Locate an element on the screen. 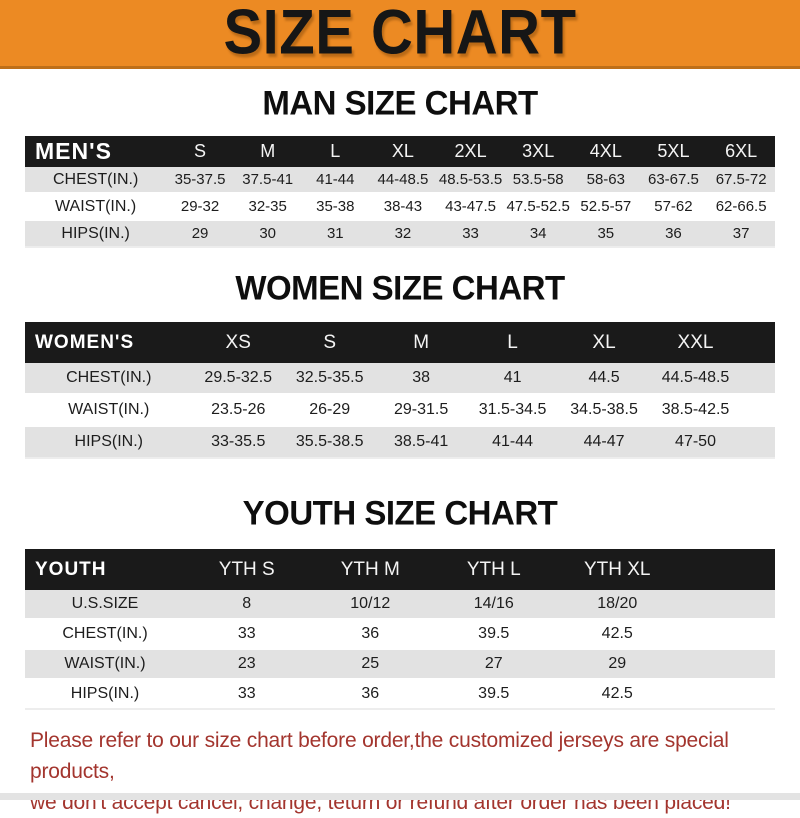 The width and height of the screenshot is (800, 818). size-table-row: HIPS(IN.) 29 30 31 32 33 34 35 36 37 is located at coordinates (400, 234).